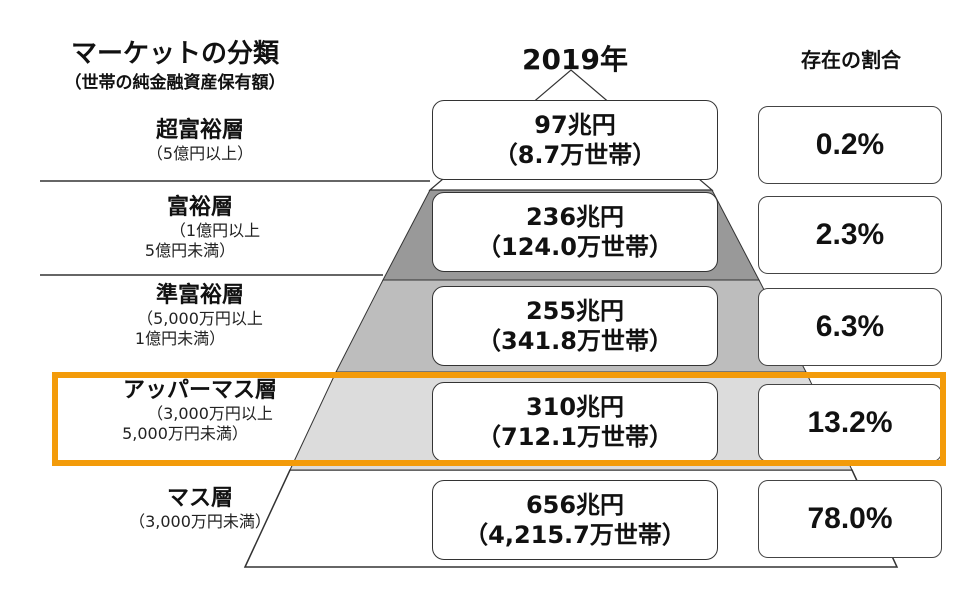  I want to click on category-title: マーケットの分類, so click(174, 54).